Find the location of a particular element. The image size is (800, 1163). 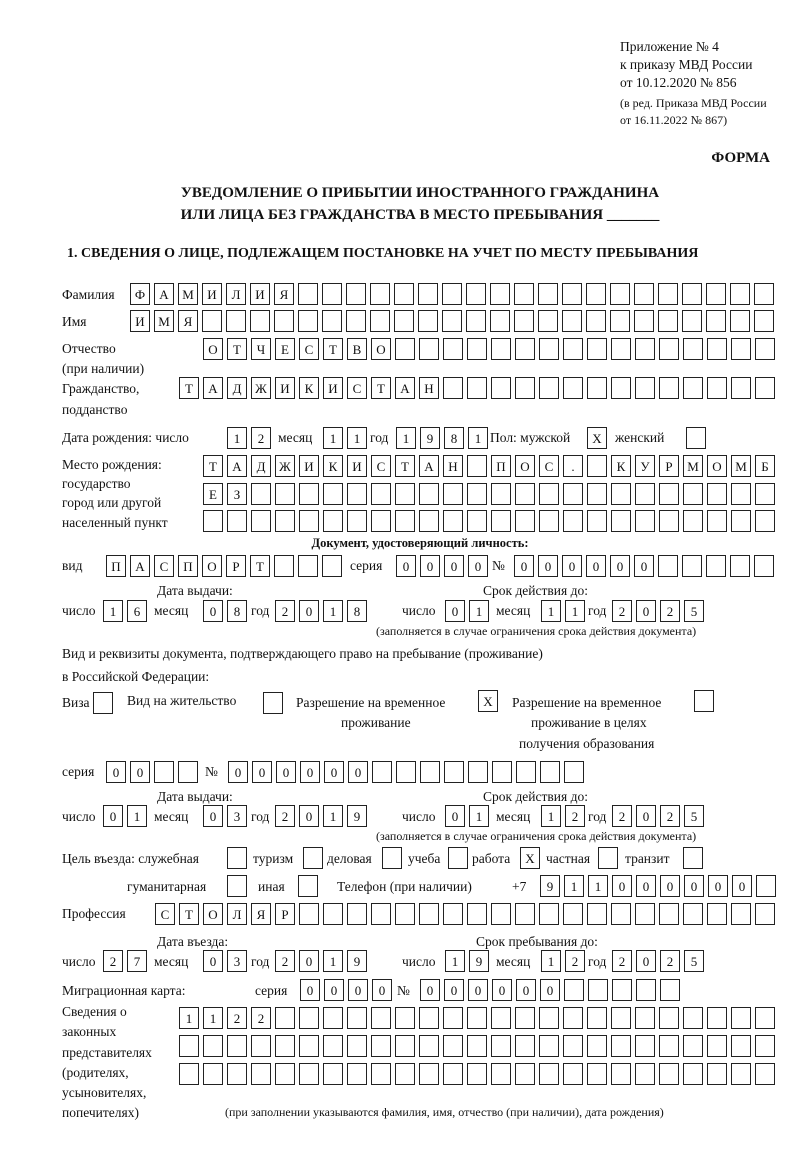

char-cell: Д is located at coordinates (237, 388).